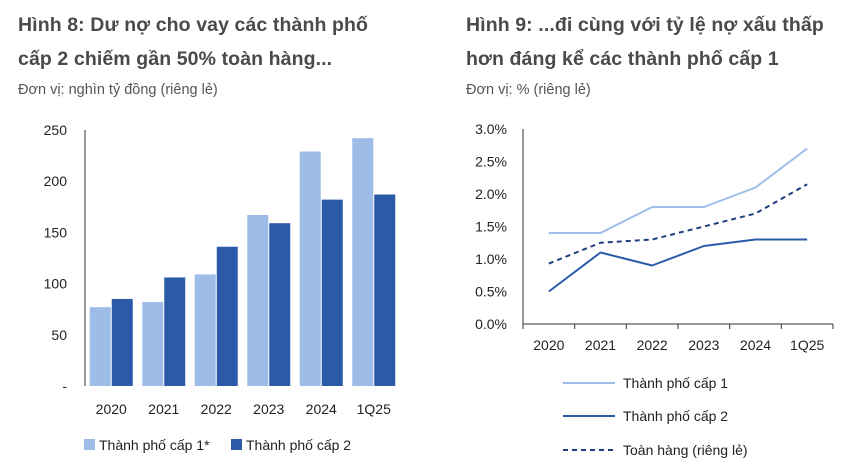 Image resolution: width=859 pixels, height=470 pixels. What do you see at coordinates (56, 130) in the screenshot?
I see `y-tick-label: 250` at bounding box center [56, 130].